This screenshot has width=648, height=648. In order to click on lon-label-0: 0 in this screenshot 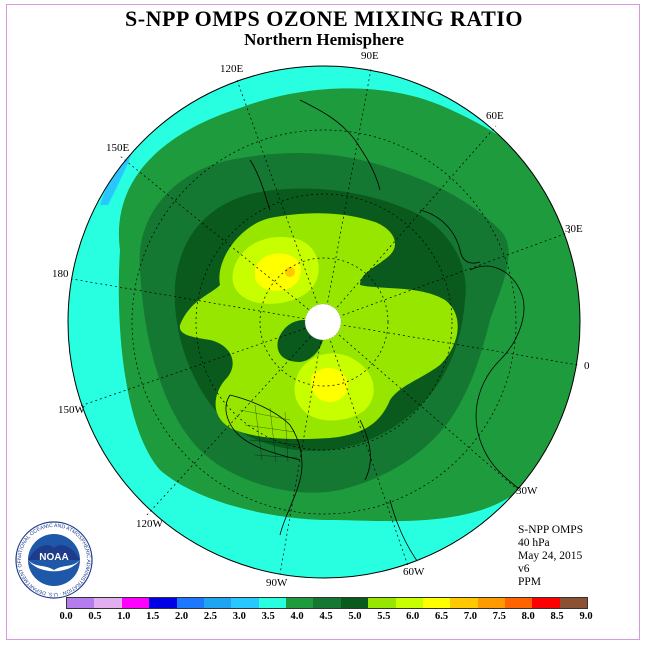, I will do `click(587, 366)`.